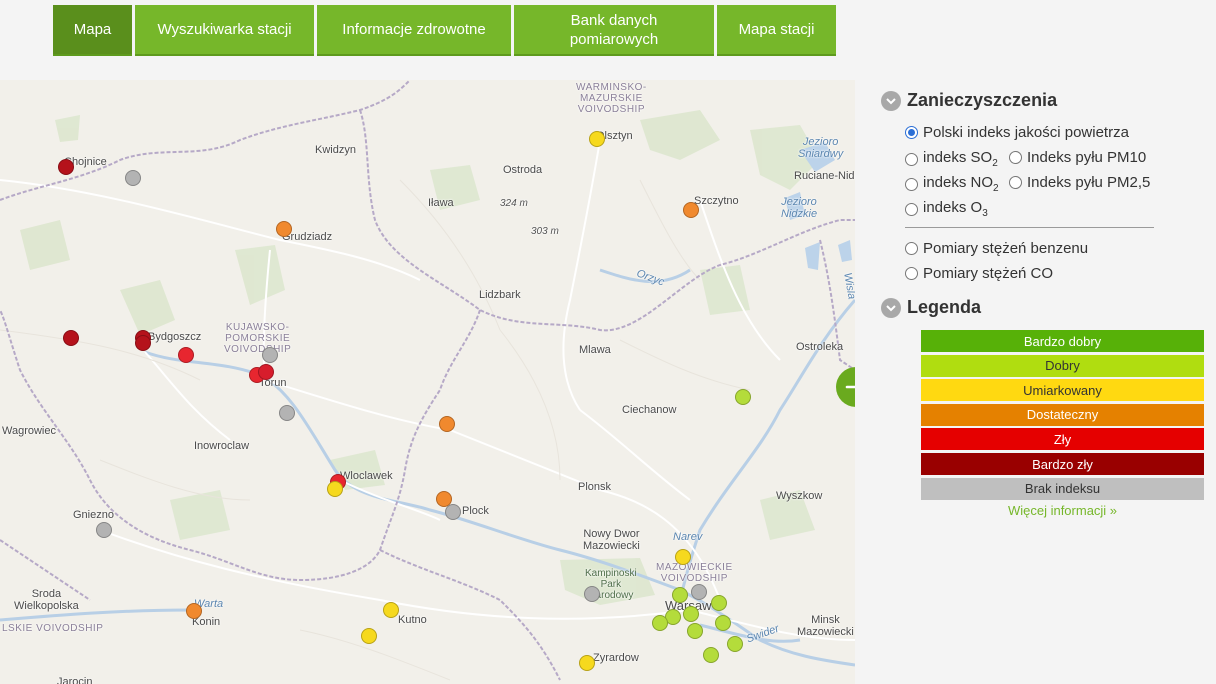 This screenshot has width=1216, height=684. What do you see at coordinates (523, 170) in the screenshot?
I see `city-label-ostroda: Ostroda` at bounding box center [523, 170].